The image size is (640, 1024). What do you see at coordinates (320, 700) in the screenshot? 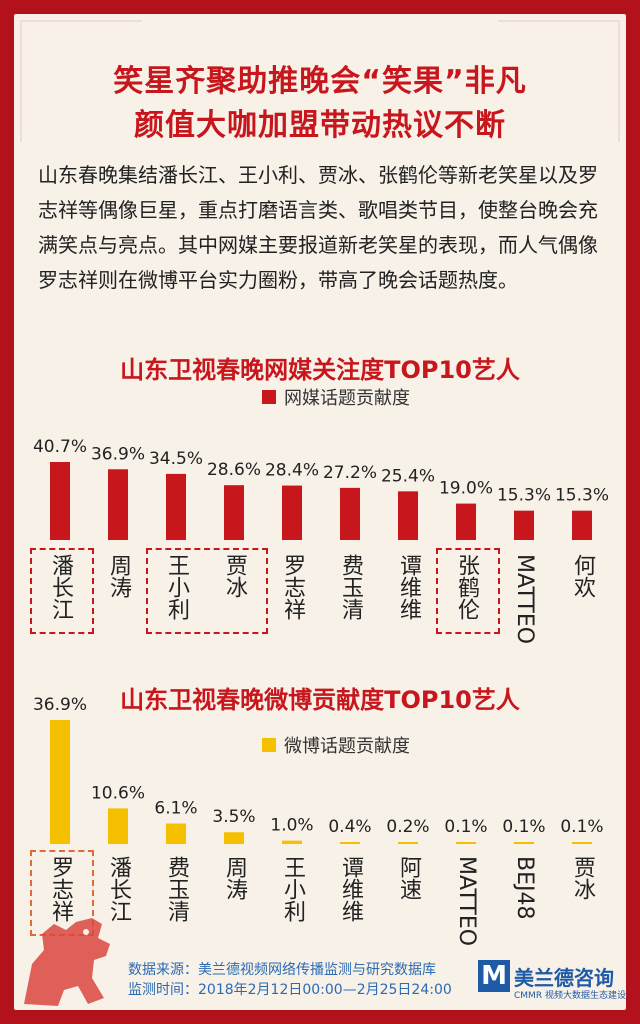
I see `chart2-title: 山东卫视春晚微博贡献度TOP10艺人` at bounding box center [320, 700].